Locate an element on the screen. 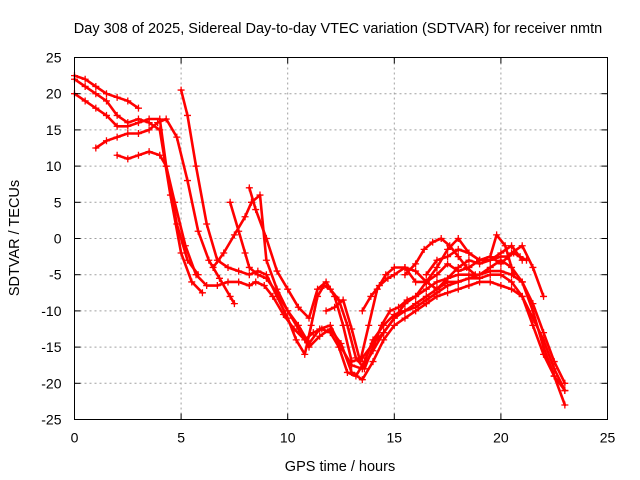  x-tick-label: 0 is located at coordinates (75, 438).